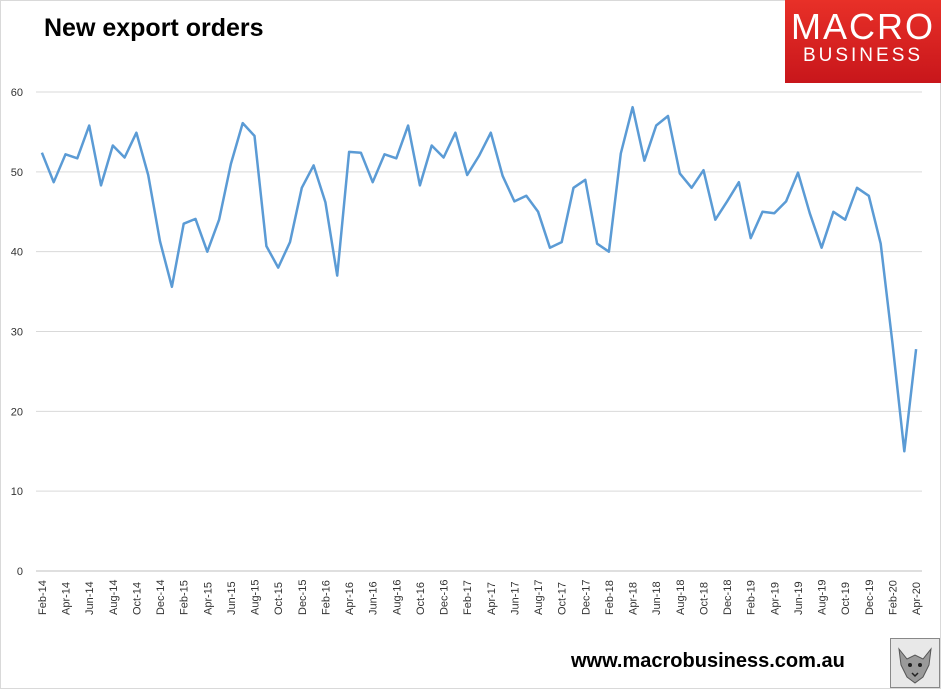 The image size is (941, 692). What do you see at coordinates (17, 492) in the screenshot?
I see `y-tick-label: 10` at bounding box center [17, 492].